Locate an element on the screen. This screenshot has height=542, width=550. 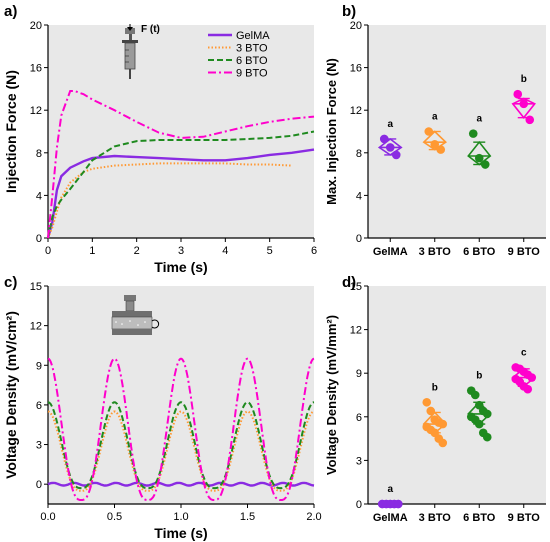
a-ytick-label-2: 8 is located at coordinates (39, 154).